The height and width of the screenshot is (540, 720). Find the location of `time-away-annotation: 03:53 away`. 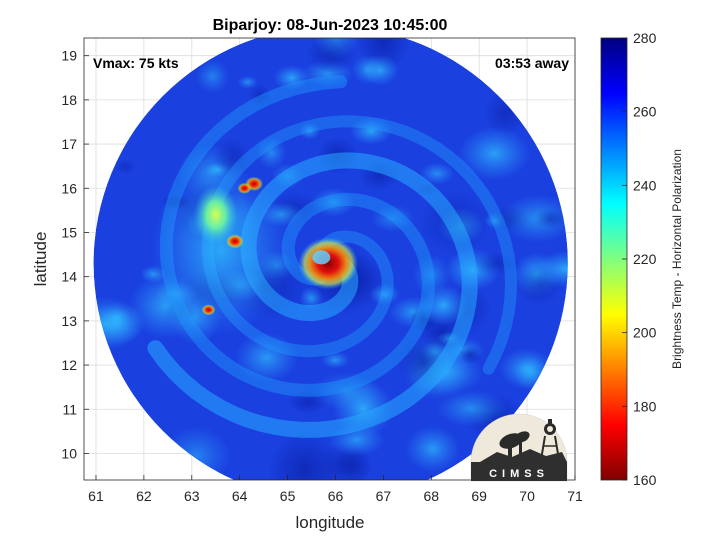

time-away-annotation: 03:53 away is located at coordinates (532, 63).